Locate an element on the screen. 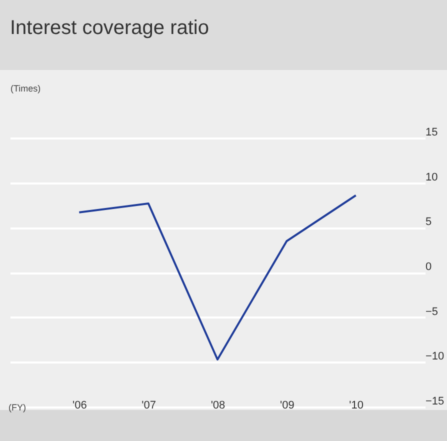  y-tick-label: −5 is located at coordinates (432, 312).